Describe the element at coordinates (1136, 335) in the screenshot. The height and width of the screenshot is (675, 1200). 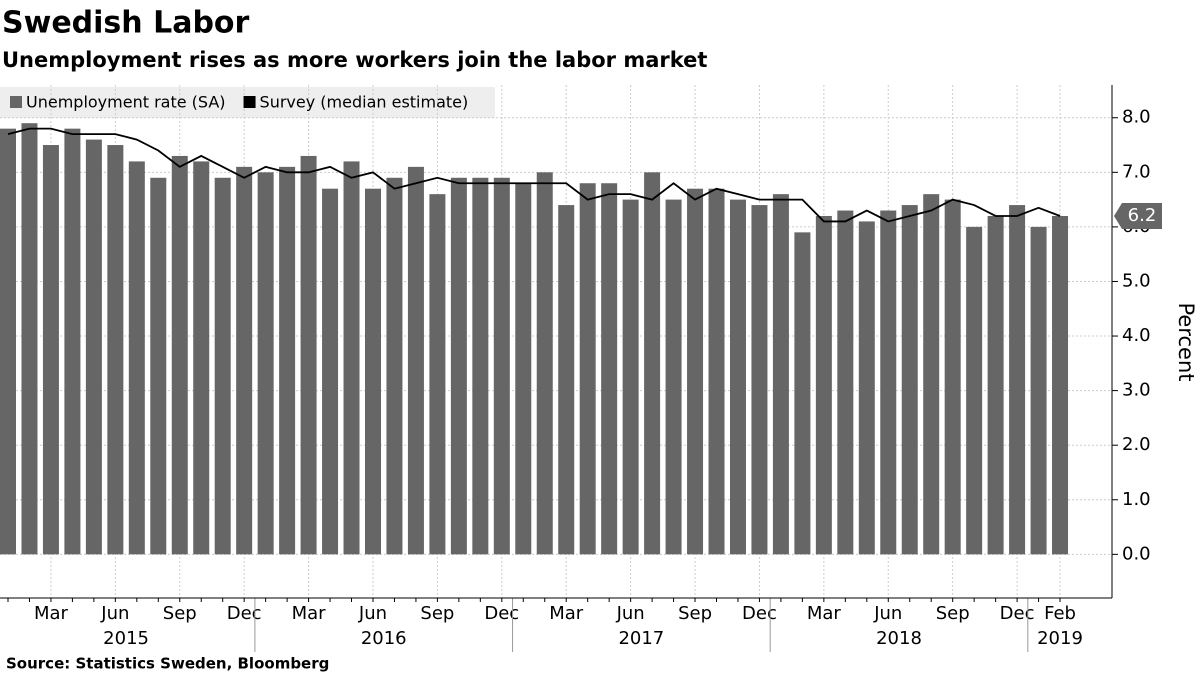
I see `y-tick-label: 4.0` at that location.